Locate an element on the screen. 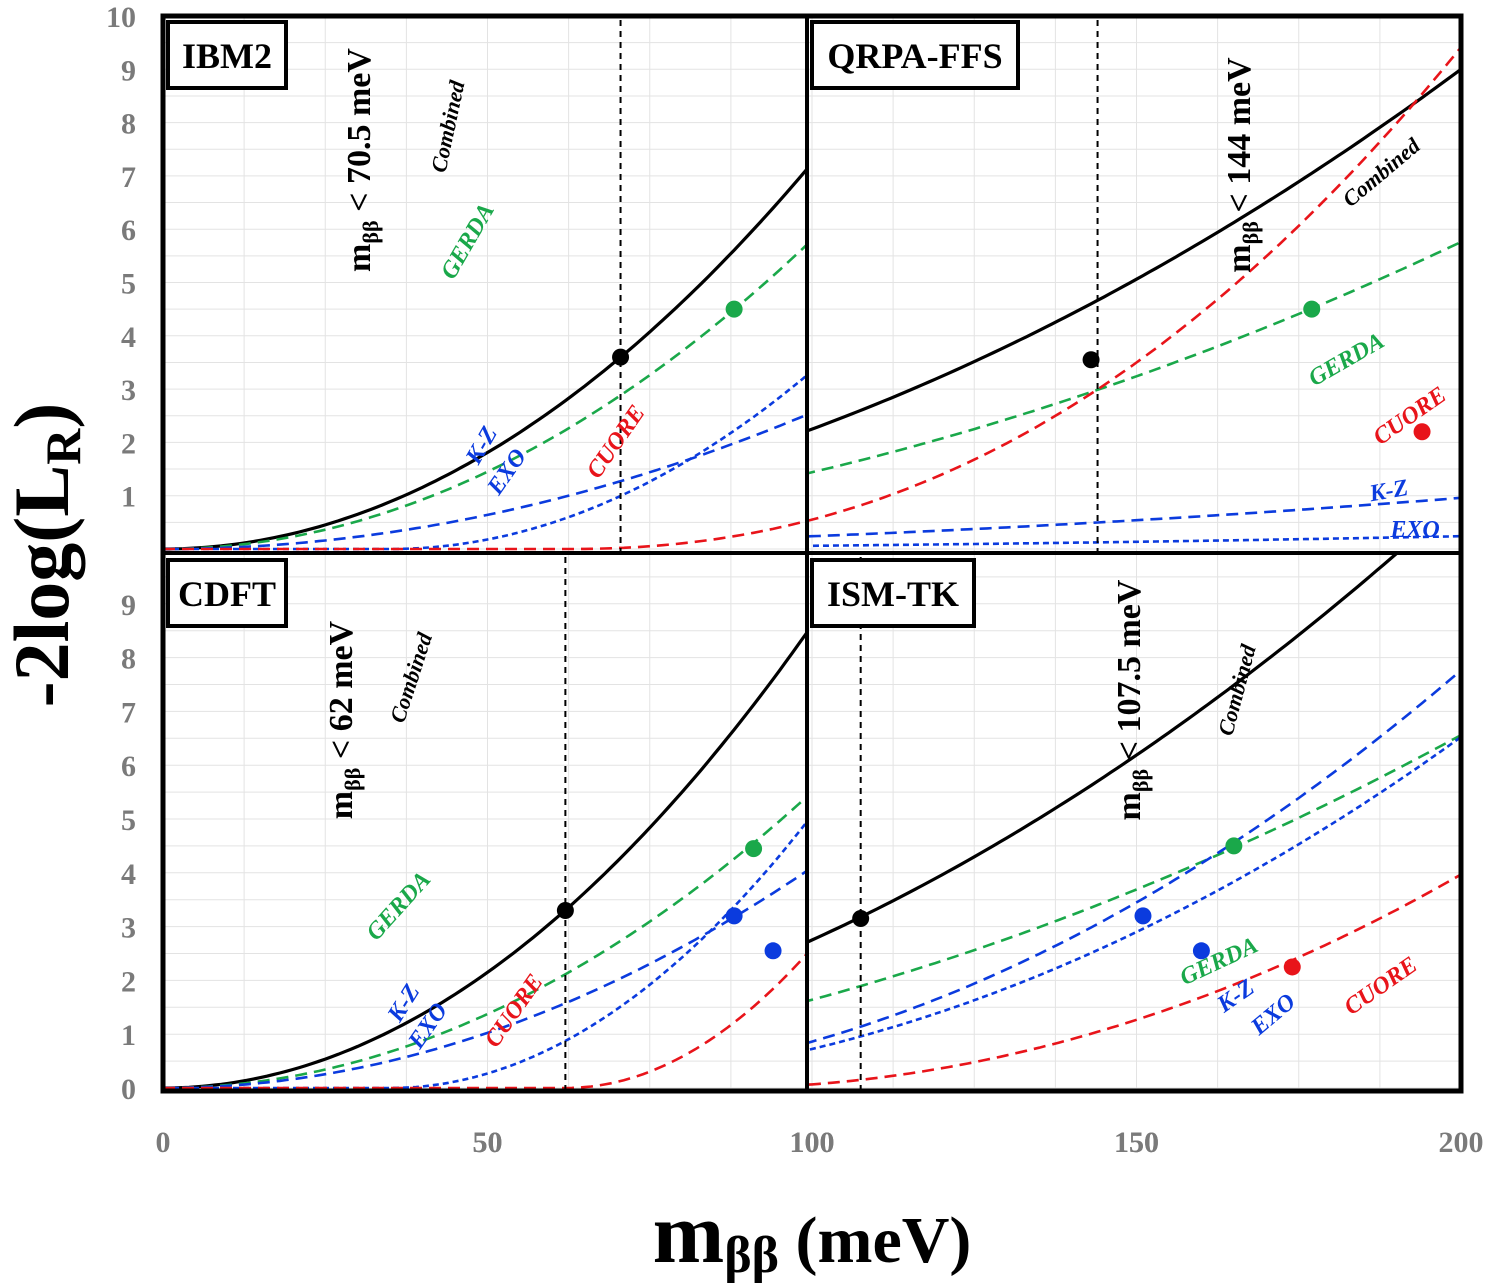  limit-annotation-text: < 62 meV is located at coordinates (341, 693).